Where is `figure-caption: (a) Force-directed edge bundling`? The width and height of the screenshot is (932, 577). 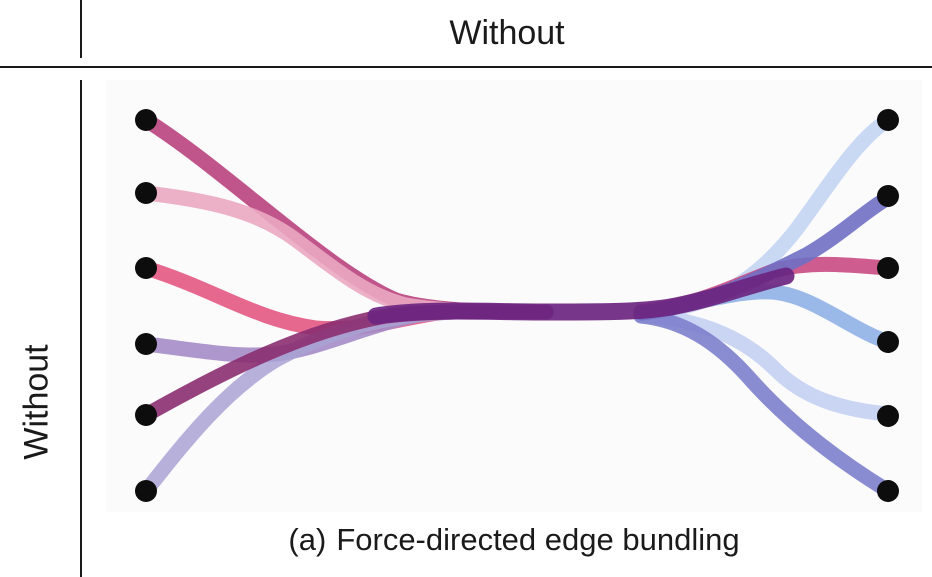
figure-caption: (a) Force-directed edge bundling is located at coordinates (514, 540).